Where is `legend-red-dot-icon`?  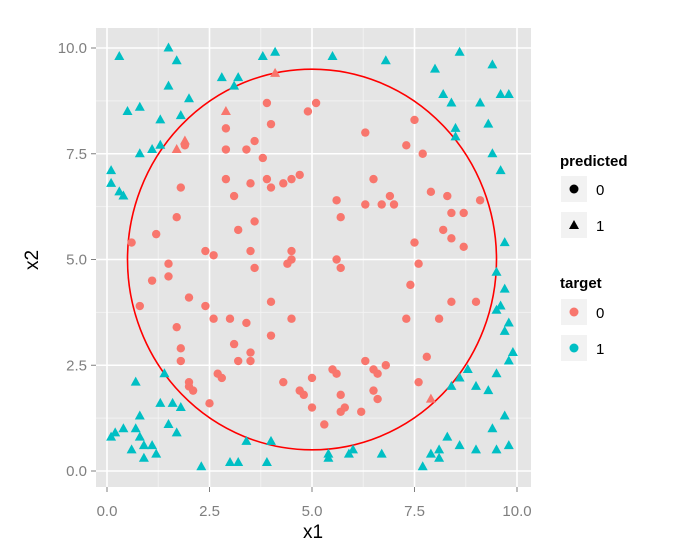 legend-red-dot-icon is located at coordinates (574, 312).